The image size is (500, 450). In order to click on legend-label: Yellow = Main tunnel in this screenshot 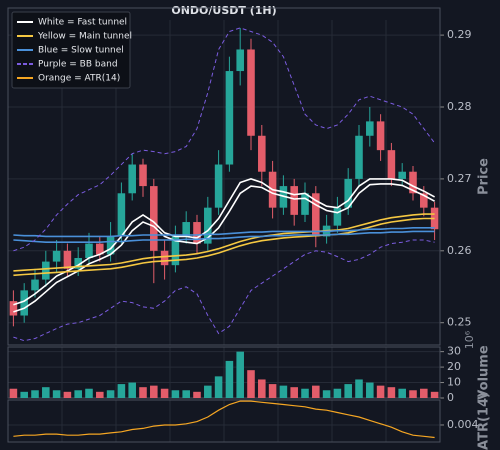, I will do `click(84, 37)`.